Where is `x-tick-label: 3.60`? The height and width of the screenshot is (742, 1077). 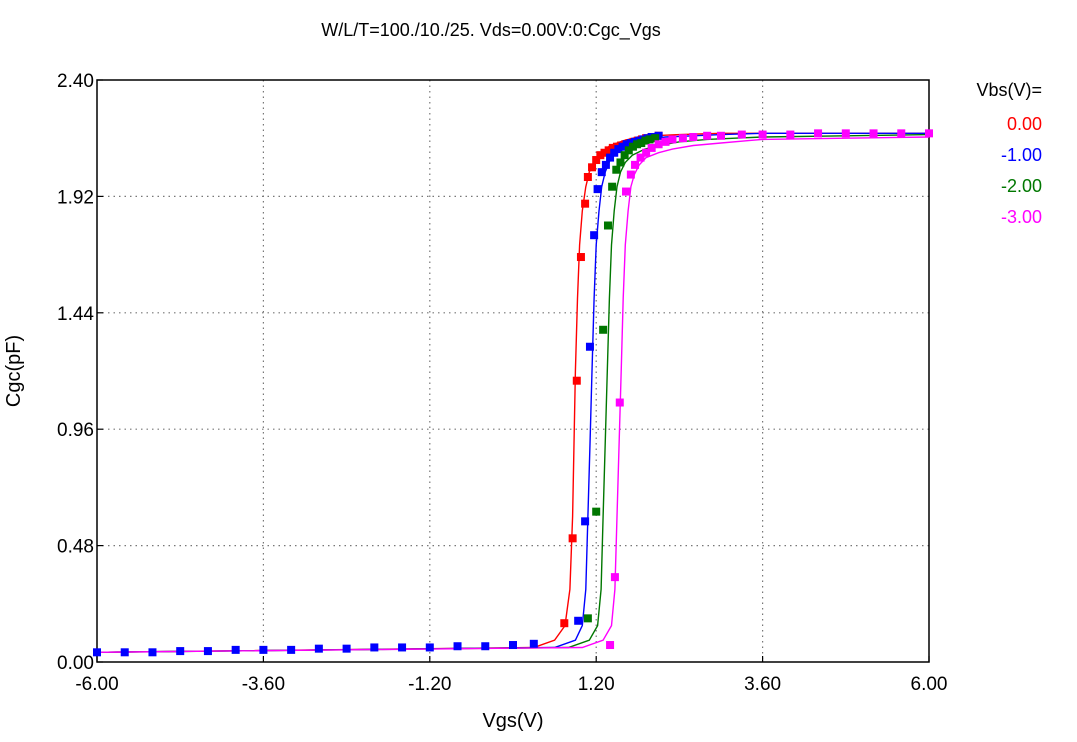 x-tick-label: 3.60 is located at coordinates (762, 684).